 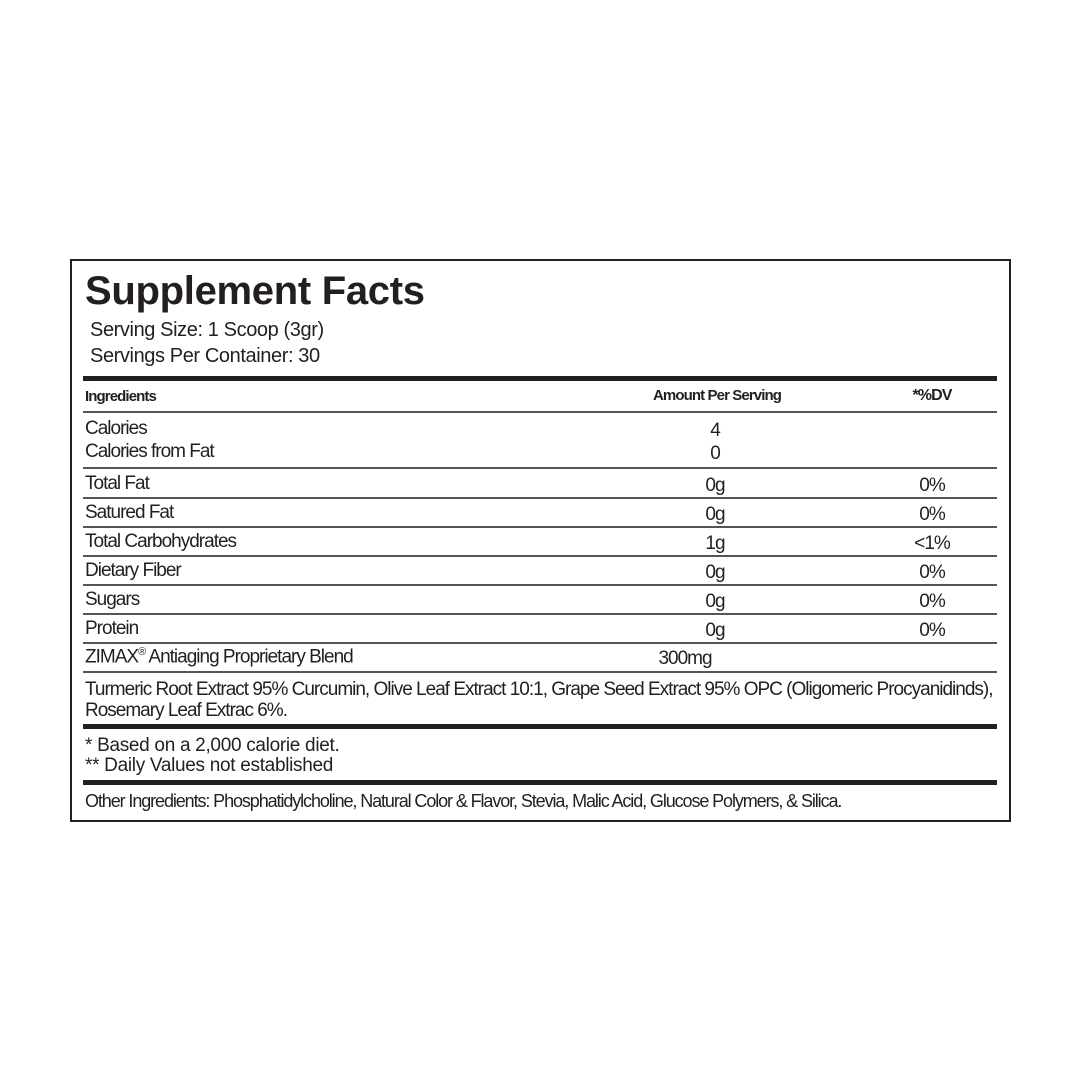 I want to click on blend-label: Antiaging Proprietary Blend, so click(x=249, y=657).